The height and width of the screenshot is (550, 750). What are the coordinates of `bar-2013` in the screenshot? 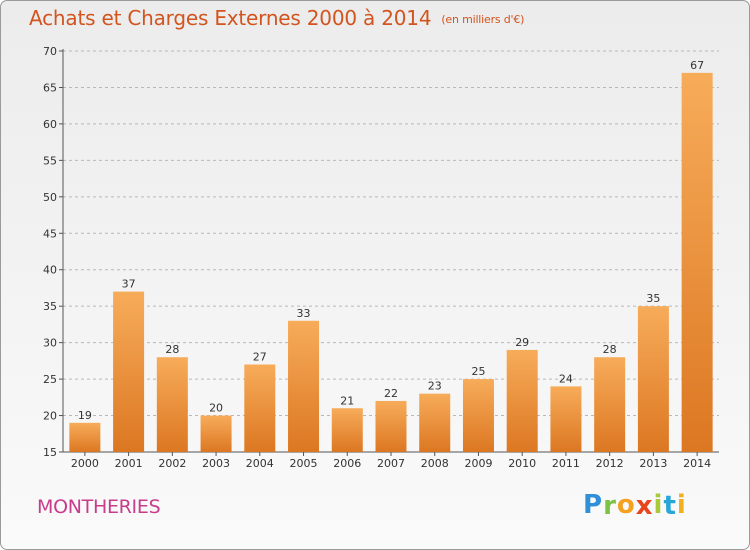 It's located at (653, 379).